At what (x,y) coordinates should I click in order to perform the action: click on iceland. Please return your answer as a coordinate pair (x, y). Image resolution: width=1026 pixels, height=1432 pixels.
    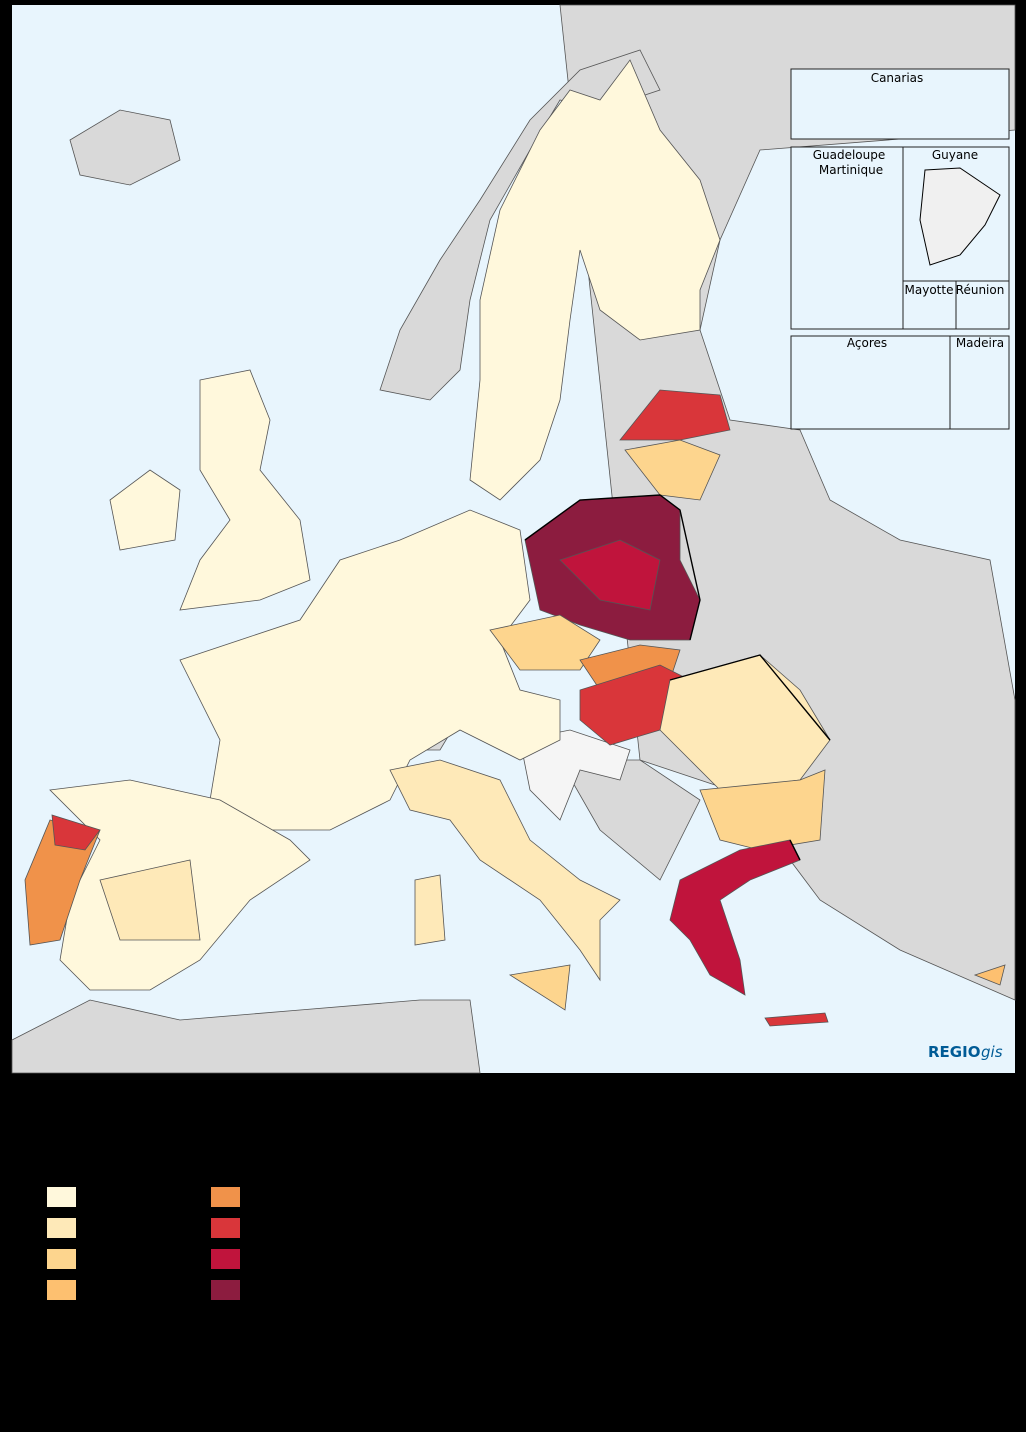
    Looking at the image, I should click on (125, 147).